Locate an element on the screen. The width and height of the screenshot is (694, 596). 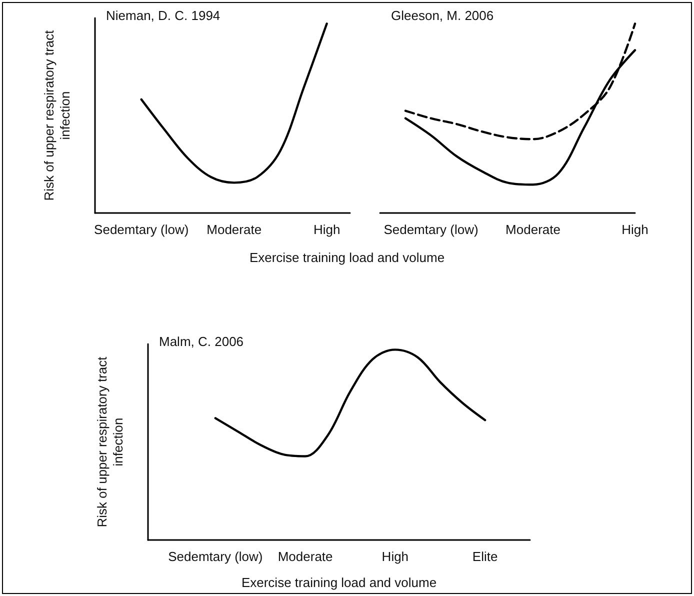
chart-title: Gleeson, M. 2006 is located at coordinates (442, 15).